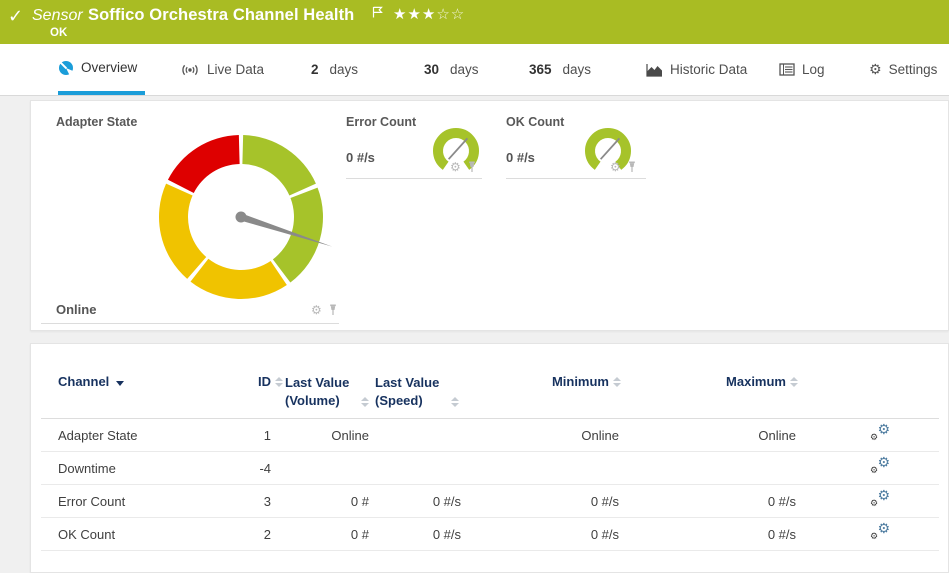  I want to click on tab-live-data: Live Data, so click(222, 69).